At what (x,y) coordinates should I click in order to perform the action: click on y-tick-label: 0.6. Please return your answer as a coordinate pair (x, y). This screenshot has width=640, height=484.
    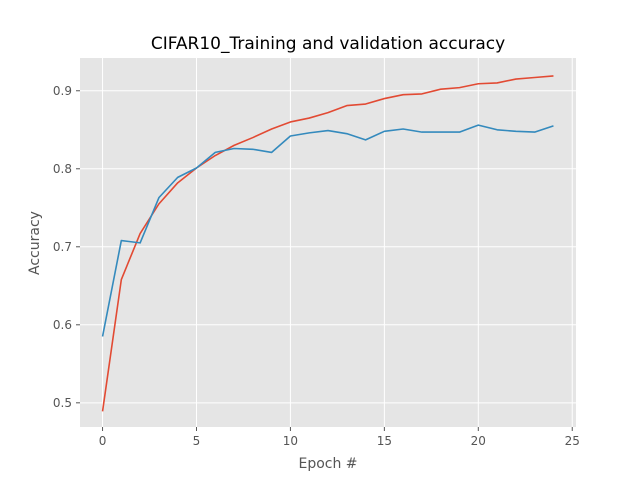
    Looking at the image, I should click on (62, 325).